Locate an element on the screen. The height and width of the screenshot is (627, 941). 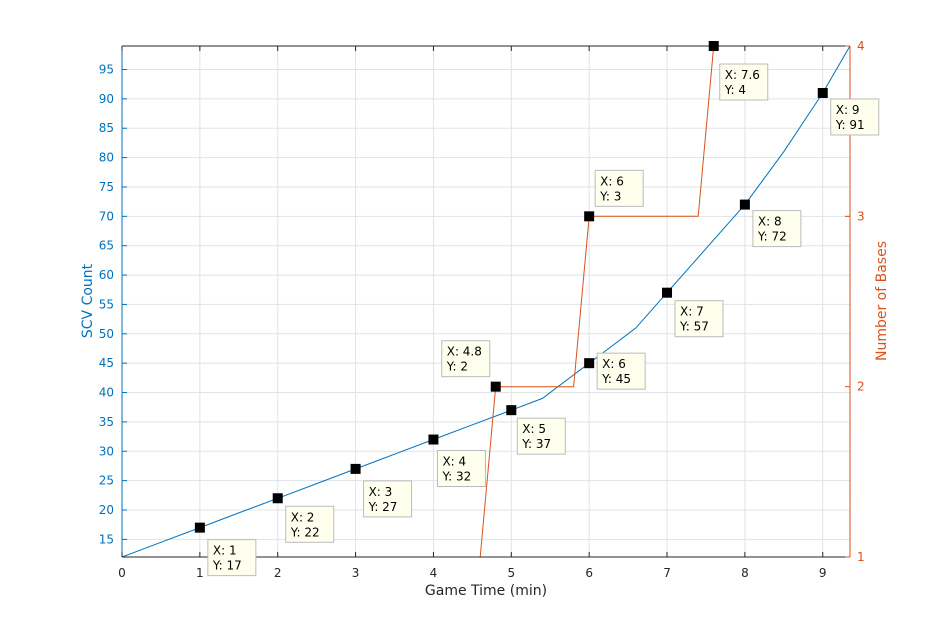
y-left-tick-label: 70 is located at coordinates (106, 216).